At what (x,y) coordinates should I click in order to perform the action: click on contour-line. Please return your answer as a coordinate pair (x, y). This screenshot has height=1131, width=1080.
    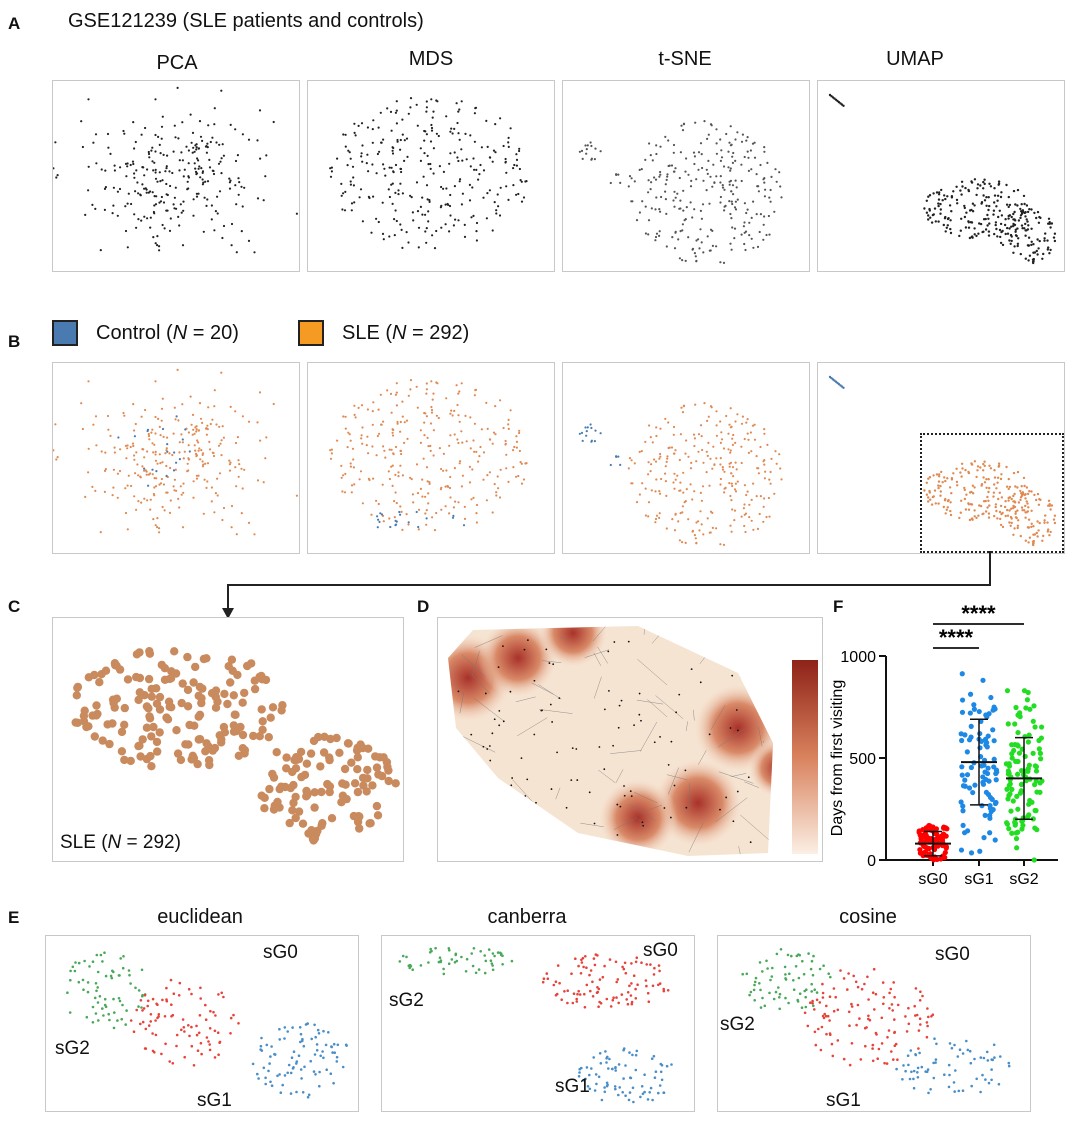
    Looking at the image, I should click on (763, 742).